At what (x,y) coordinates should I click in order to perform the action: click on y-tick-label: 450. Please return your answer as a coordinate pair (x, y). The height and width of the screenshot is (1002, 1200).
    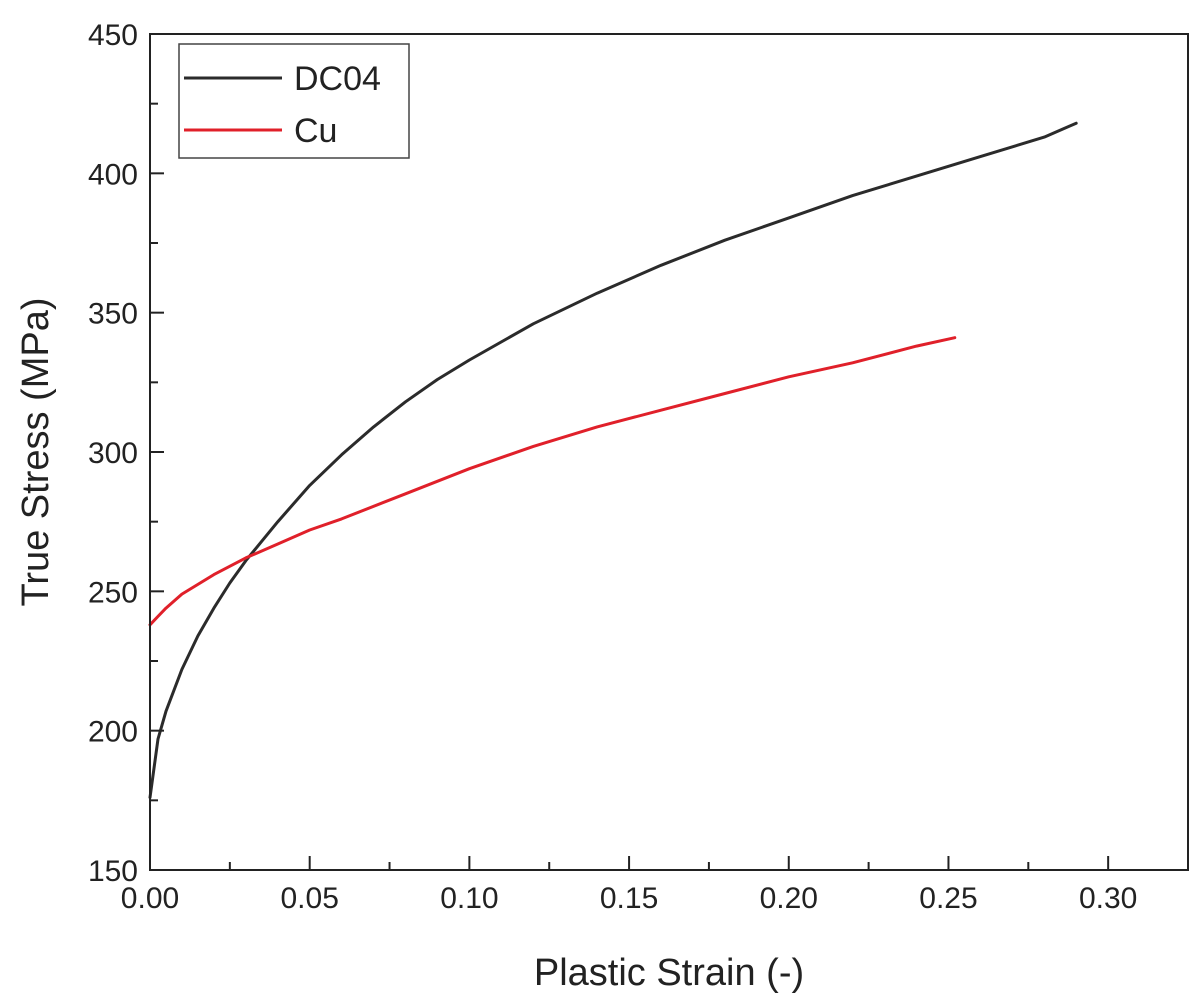
    Looking at the image, I should click on (113, 35).